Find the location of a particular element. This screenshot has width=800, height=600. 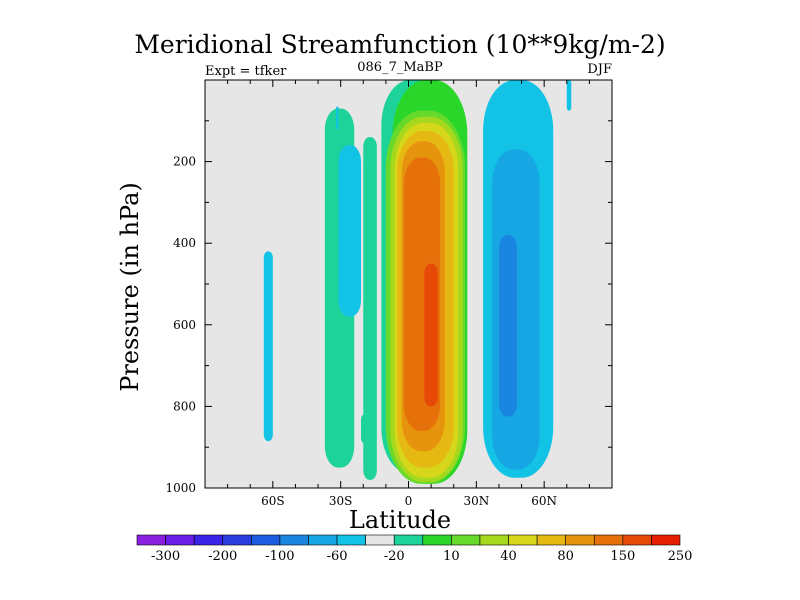

colorbar-label: -200 is located at coordinates (222, 556).